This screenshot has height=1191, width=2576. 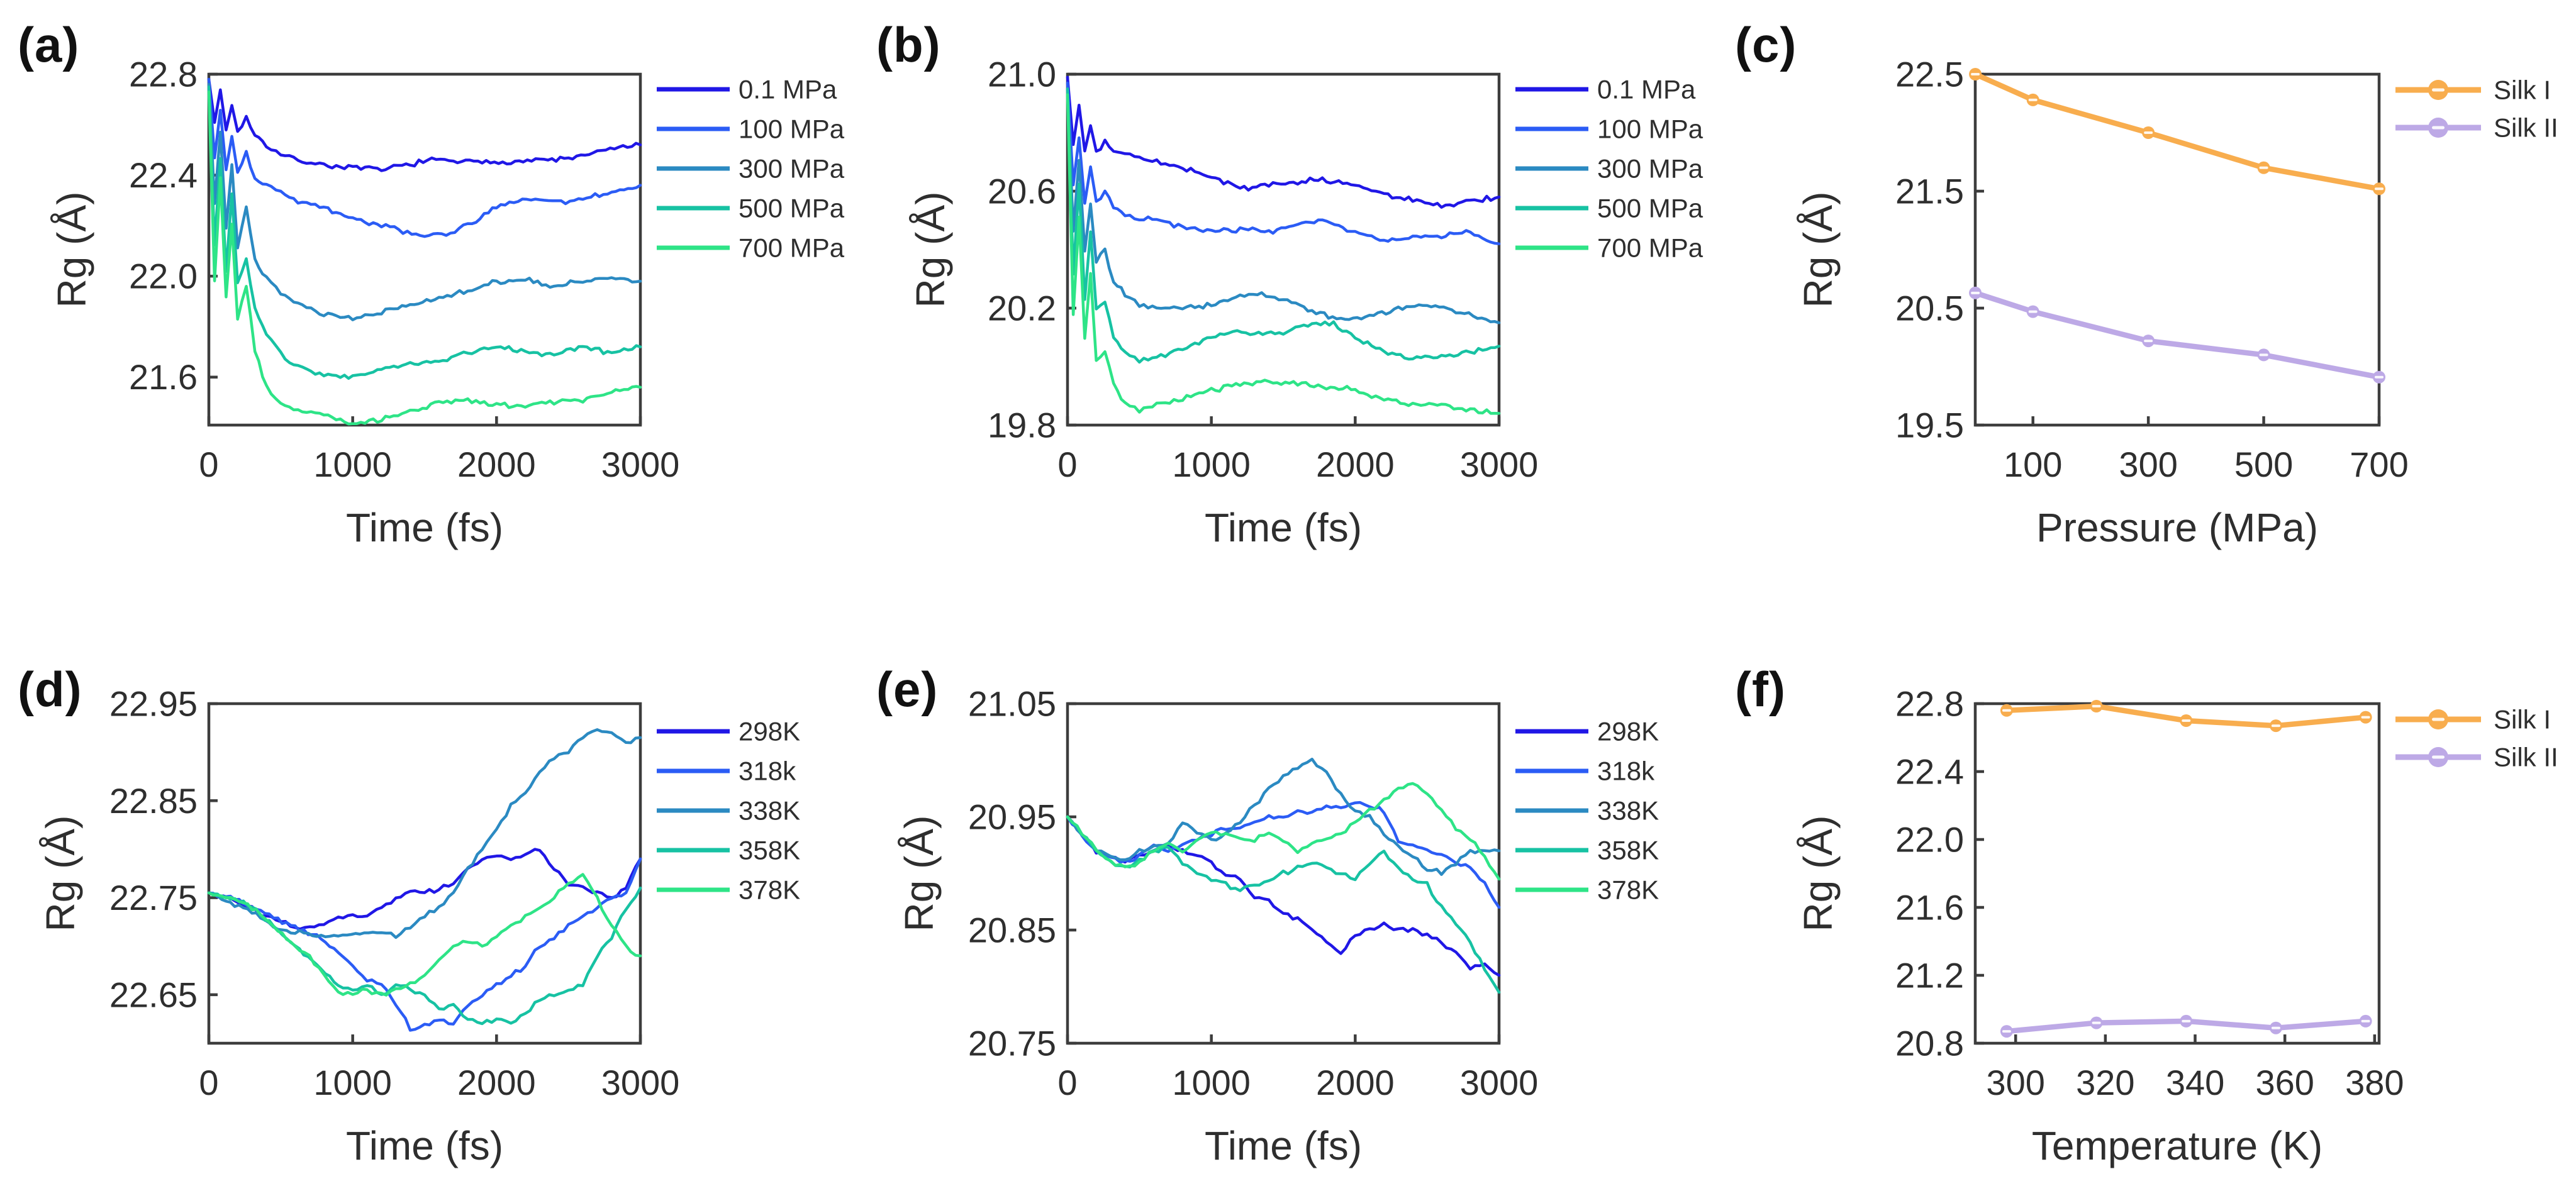 I want to click on y-tick-label: 20.95, so click(x=1012, y=817).